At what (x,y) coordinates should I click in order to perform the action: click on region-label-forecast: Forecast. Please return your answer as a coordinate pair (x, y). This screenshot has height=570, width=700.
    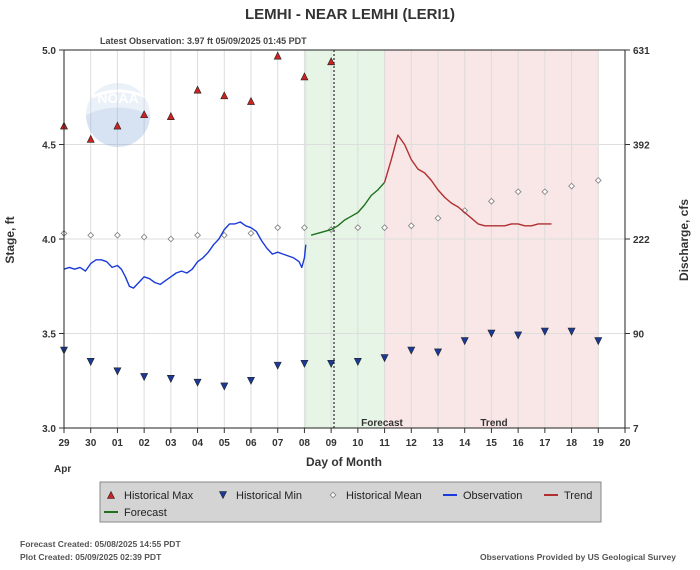
    Looking at the image, I should click on (382, 423).